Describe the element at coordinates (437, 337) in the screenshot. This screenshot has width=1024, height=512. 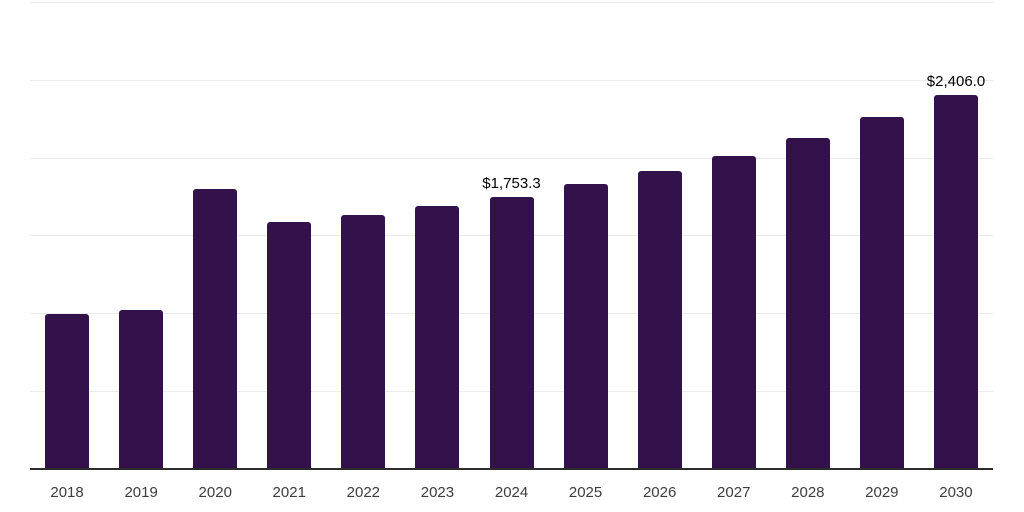
I see `bar-2023` at that location.